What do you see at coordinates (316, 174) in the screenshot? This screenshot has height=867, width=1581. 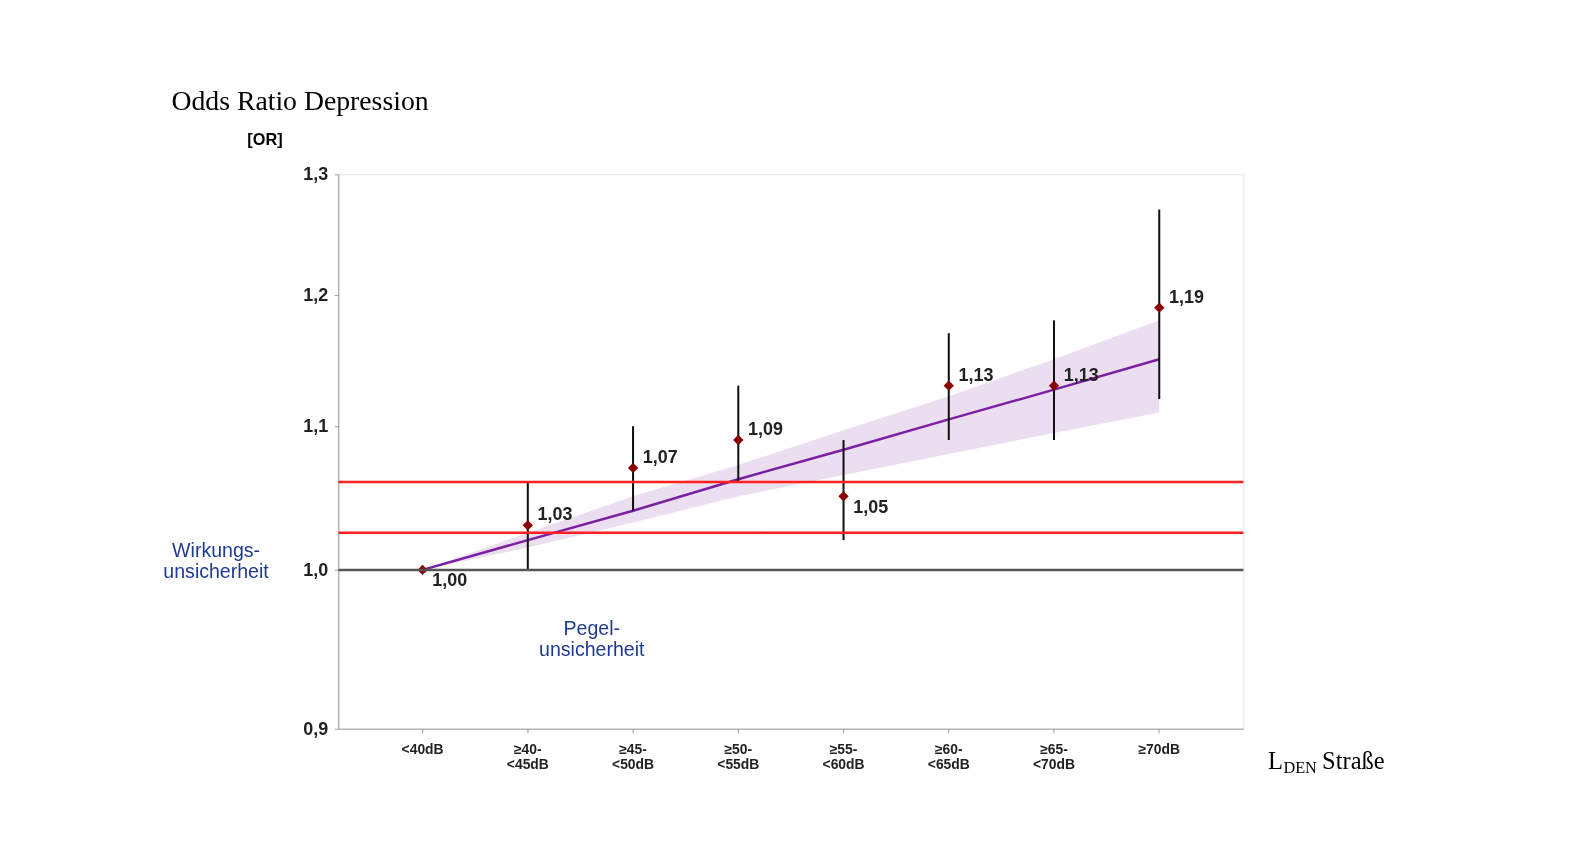 I see `y-tick-label: 1,3` at bounding box center [316, 174].